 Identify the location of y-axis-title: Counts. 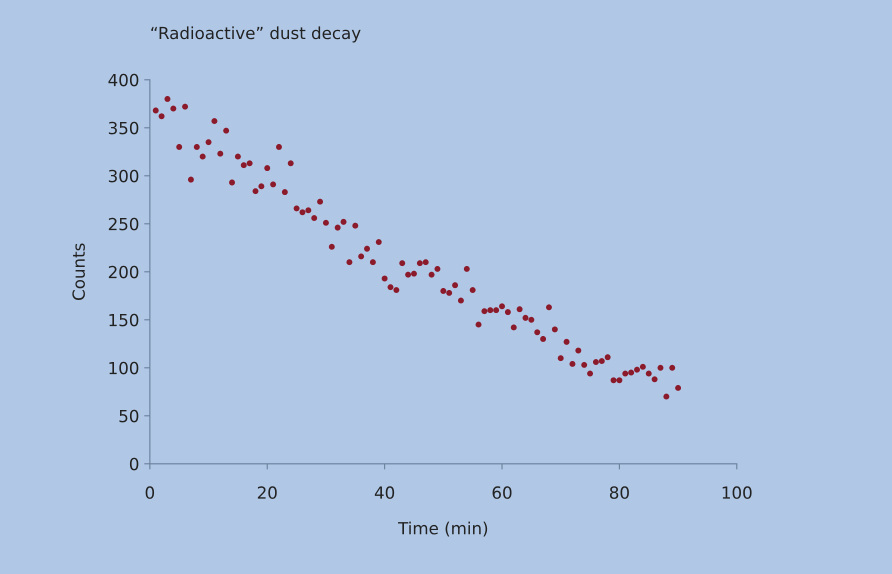
(78, 272).